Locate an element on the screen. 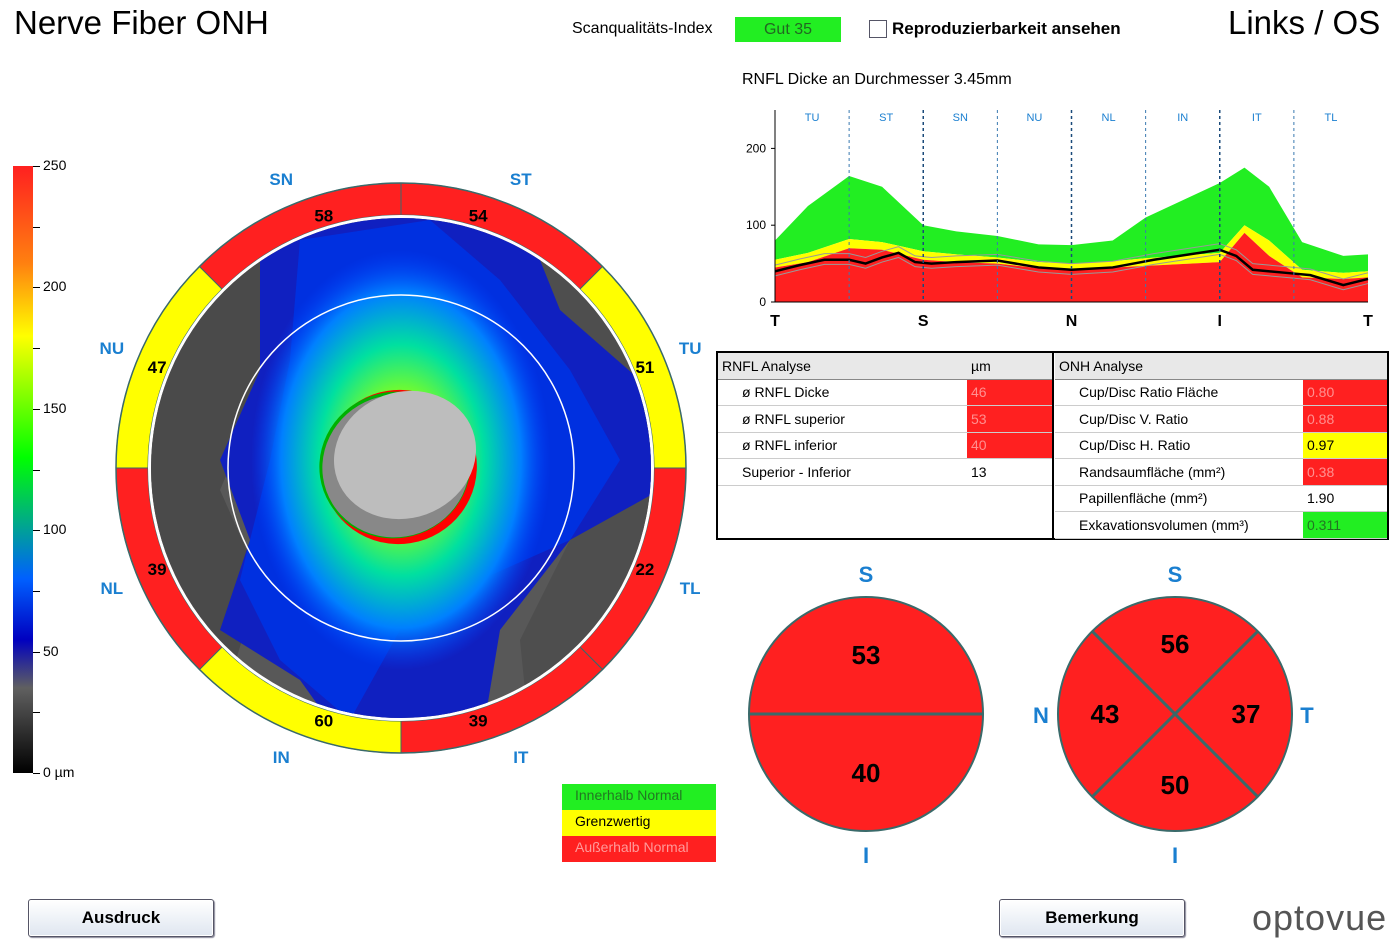  quad-temporal-value: 37 is located at coordinates (1246, 714).